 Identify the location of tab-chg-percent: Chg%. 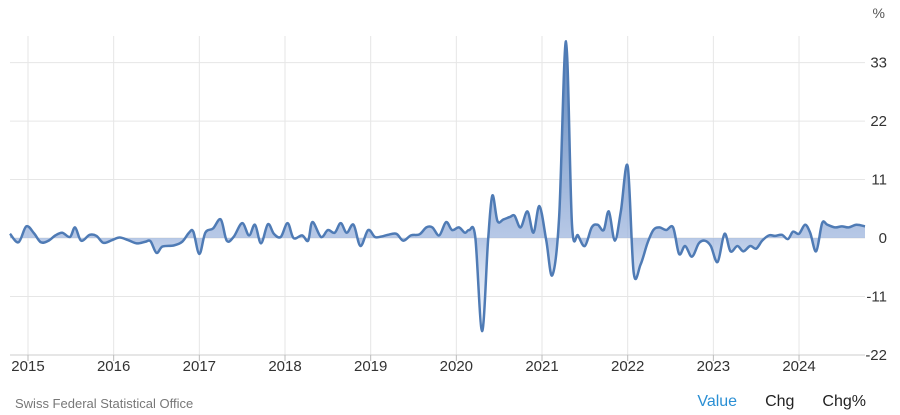
(844, 401).